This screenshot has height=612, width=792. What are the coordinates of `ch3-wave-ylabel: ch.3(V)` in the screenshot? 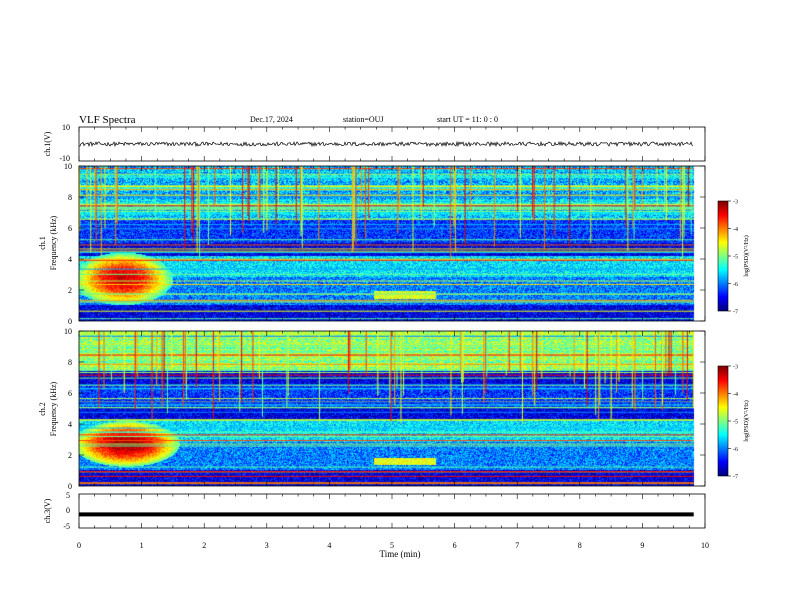 It's located at (47, 510).